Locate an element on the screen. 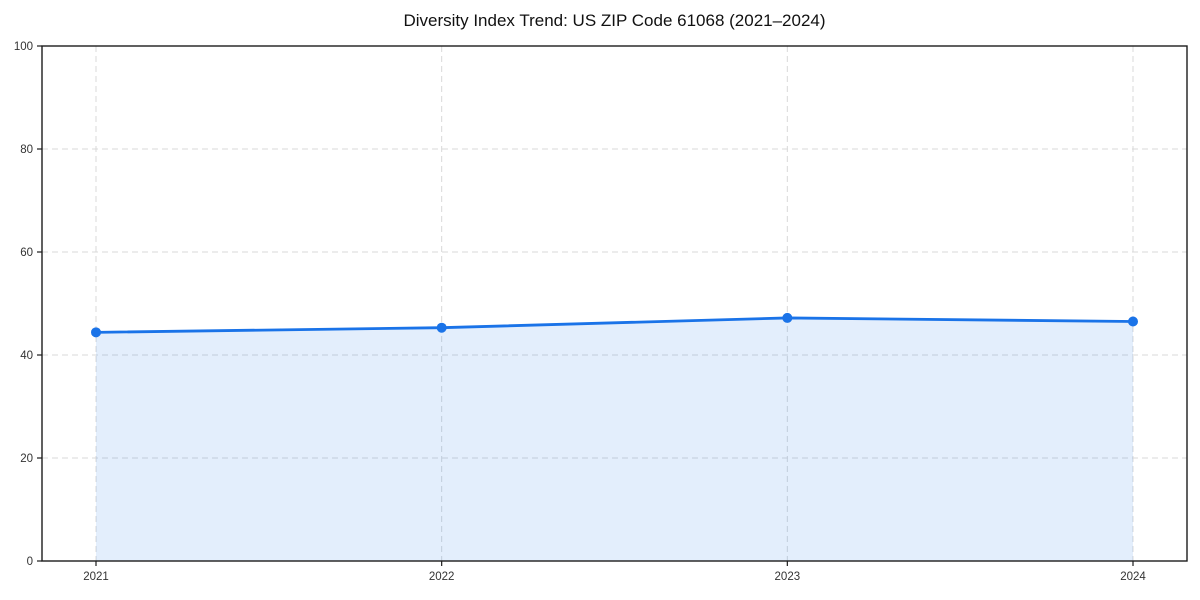 The image size is (1200, 600). x-tick-label: 2022 is located at coordinates (442, 577).